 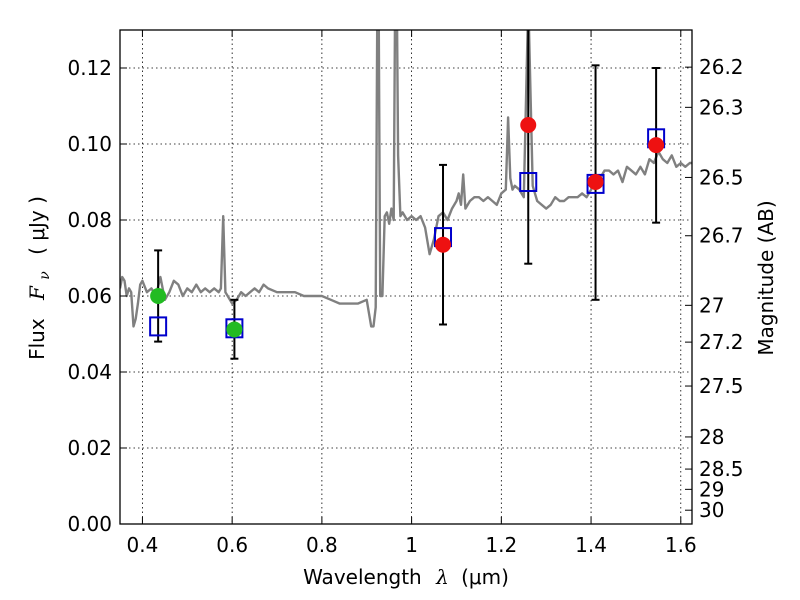 I want to click on x-axis-label: Wavelength, so click(x=362, y=577).